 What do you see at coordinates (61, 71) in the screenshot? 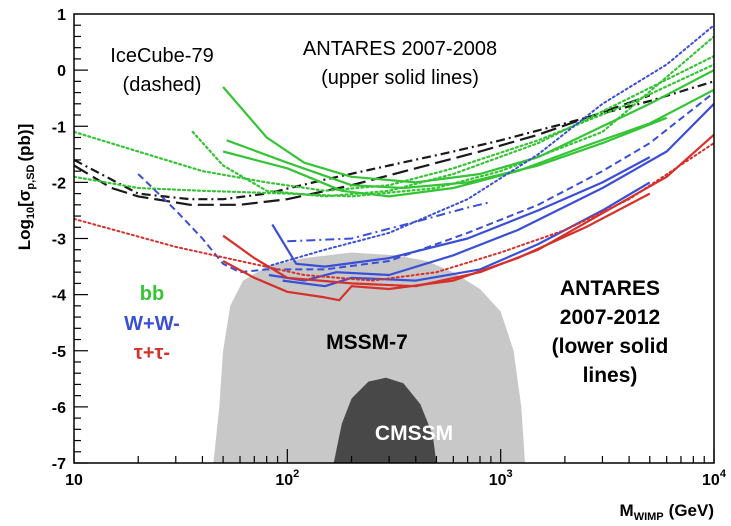
I see `y-tick-label: 0` at bounding box center [61, 71].